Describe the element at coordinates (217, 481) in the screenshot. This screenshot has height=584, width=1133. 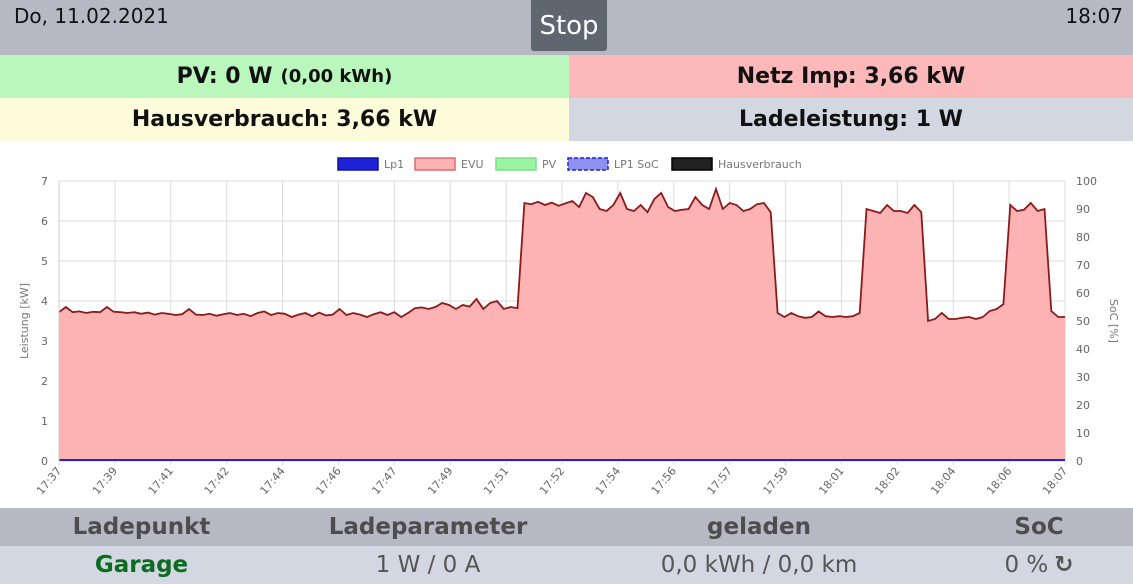
I see `x-tick-label: 17:42` at that location.